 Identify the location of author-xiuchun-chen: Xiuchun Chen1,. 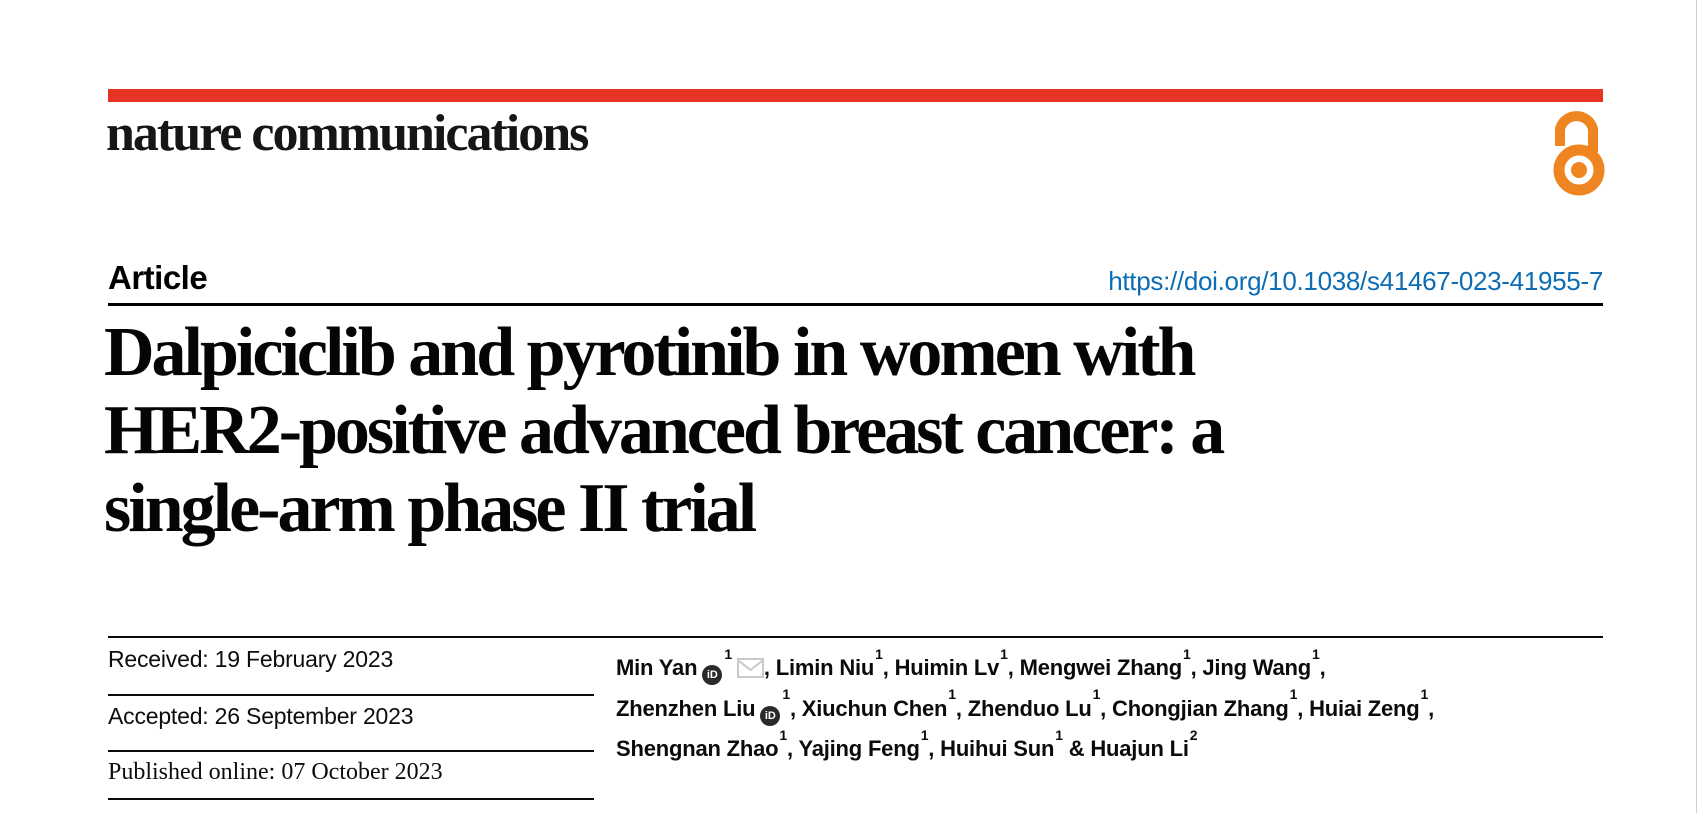
(884, 703).